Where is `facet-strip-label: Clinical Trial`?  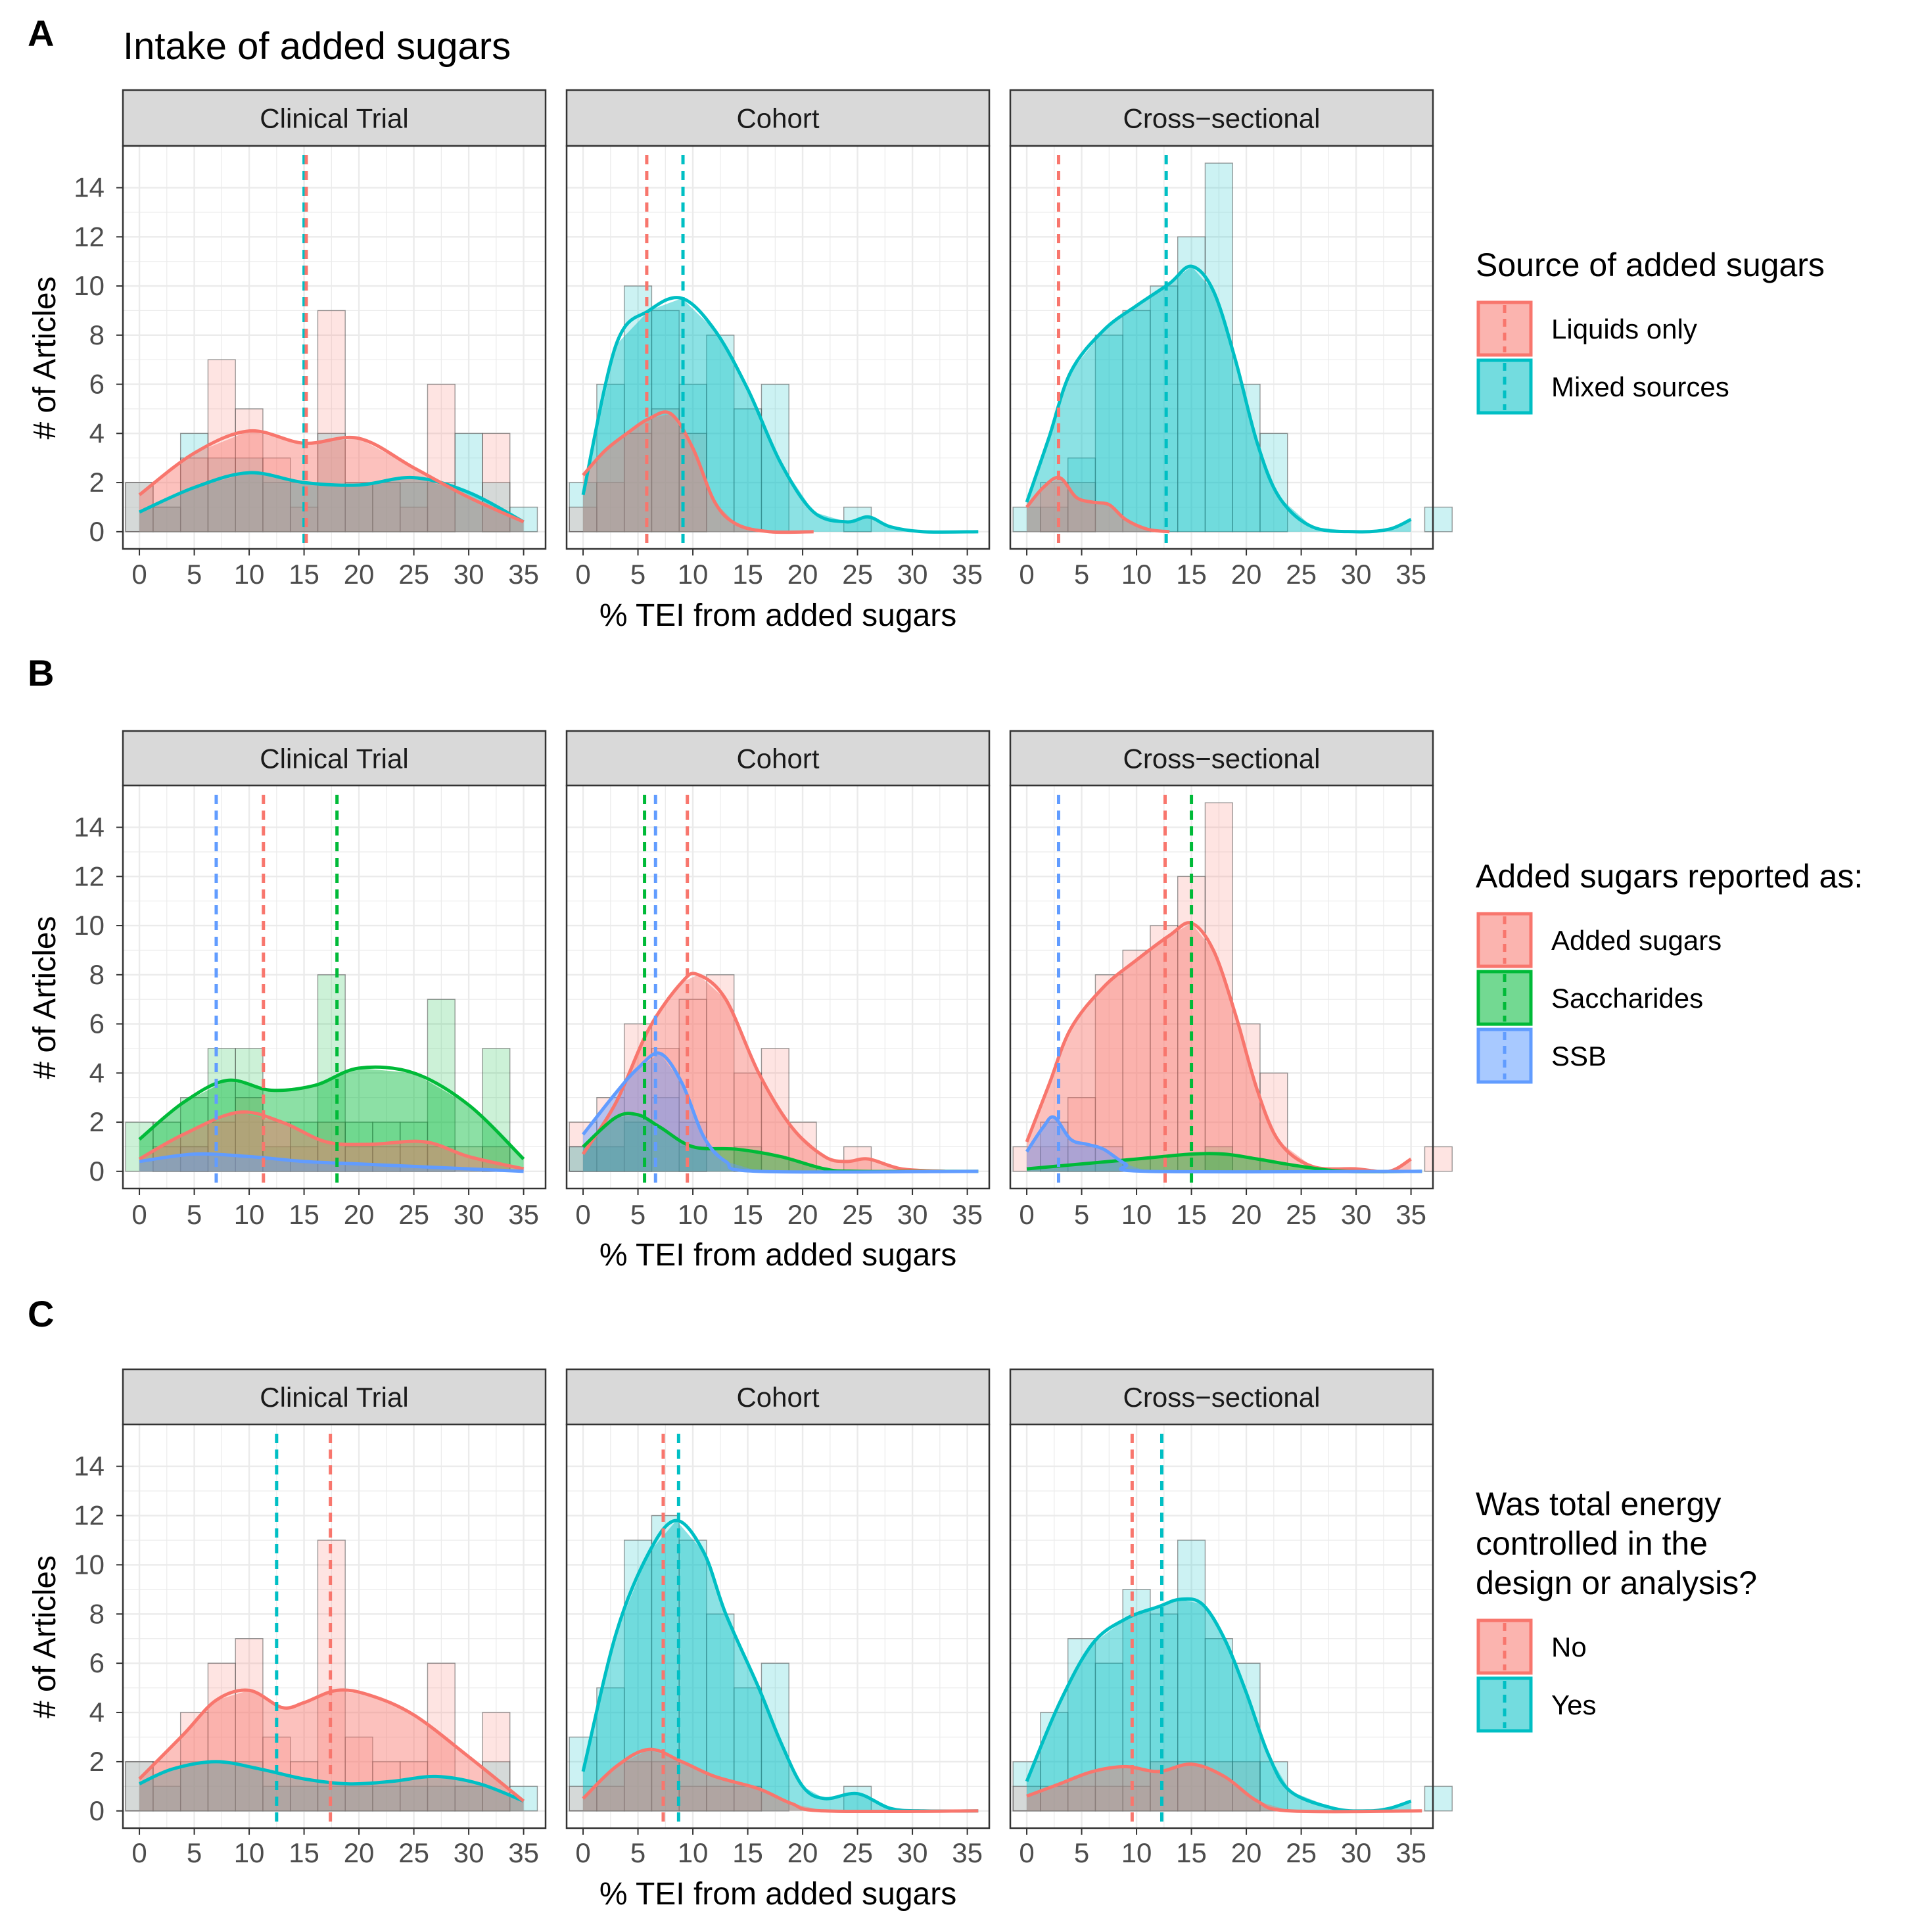 facet-strip-label: Clinical Trial is located at coordinates (334, 1398).